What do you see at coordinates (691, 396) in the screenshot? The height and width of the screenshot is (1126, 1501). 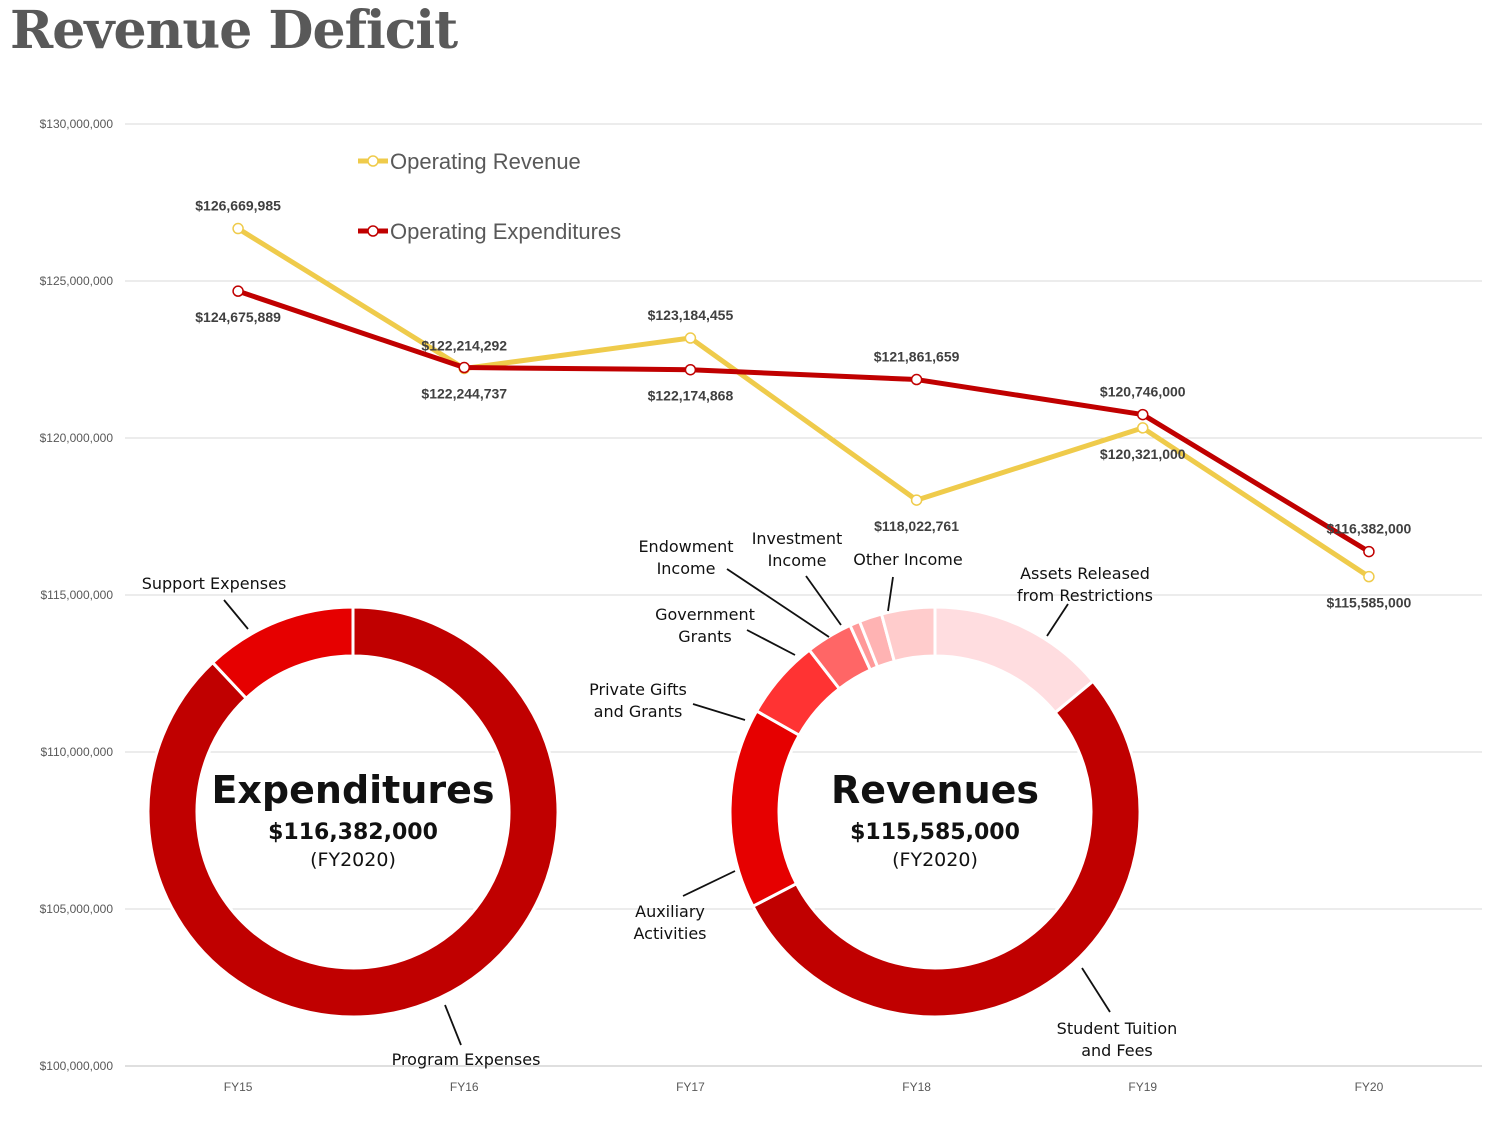 I see `data-label: $122,174,868` at bounding box center [691, 396].